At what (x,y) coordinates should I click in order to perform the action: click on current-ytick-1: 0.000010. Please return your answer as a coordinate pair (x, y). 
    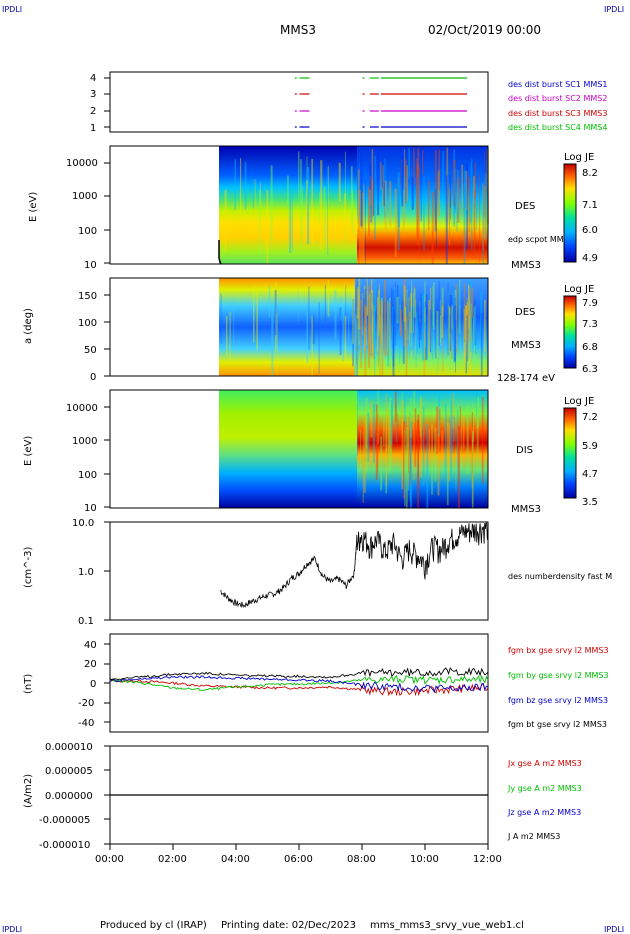
    Looking at the image, I should click on (69, 747).